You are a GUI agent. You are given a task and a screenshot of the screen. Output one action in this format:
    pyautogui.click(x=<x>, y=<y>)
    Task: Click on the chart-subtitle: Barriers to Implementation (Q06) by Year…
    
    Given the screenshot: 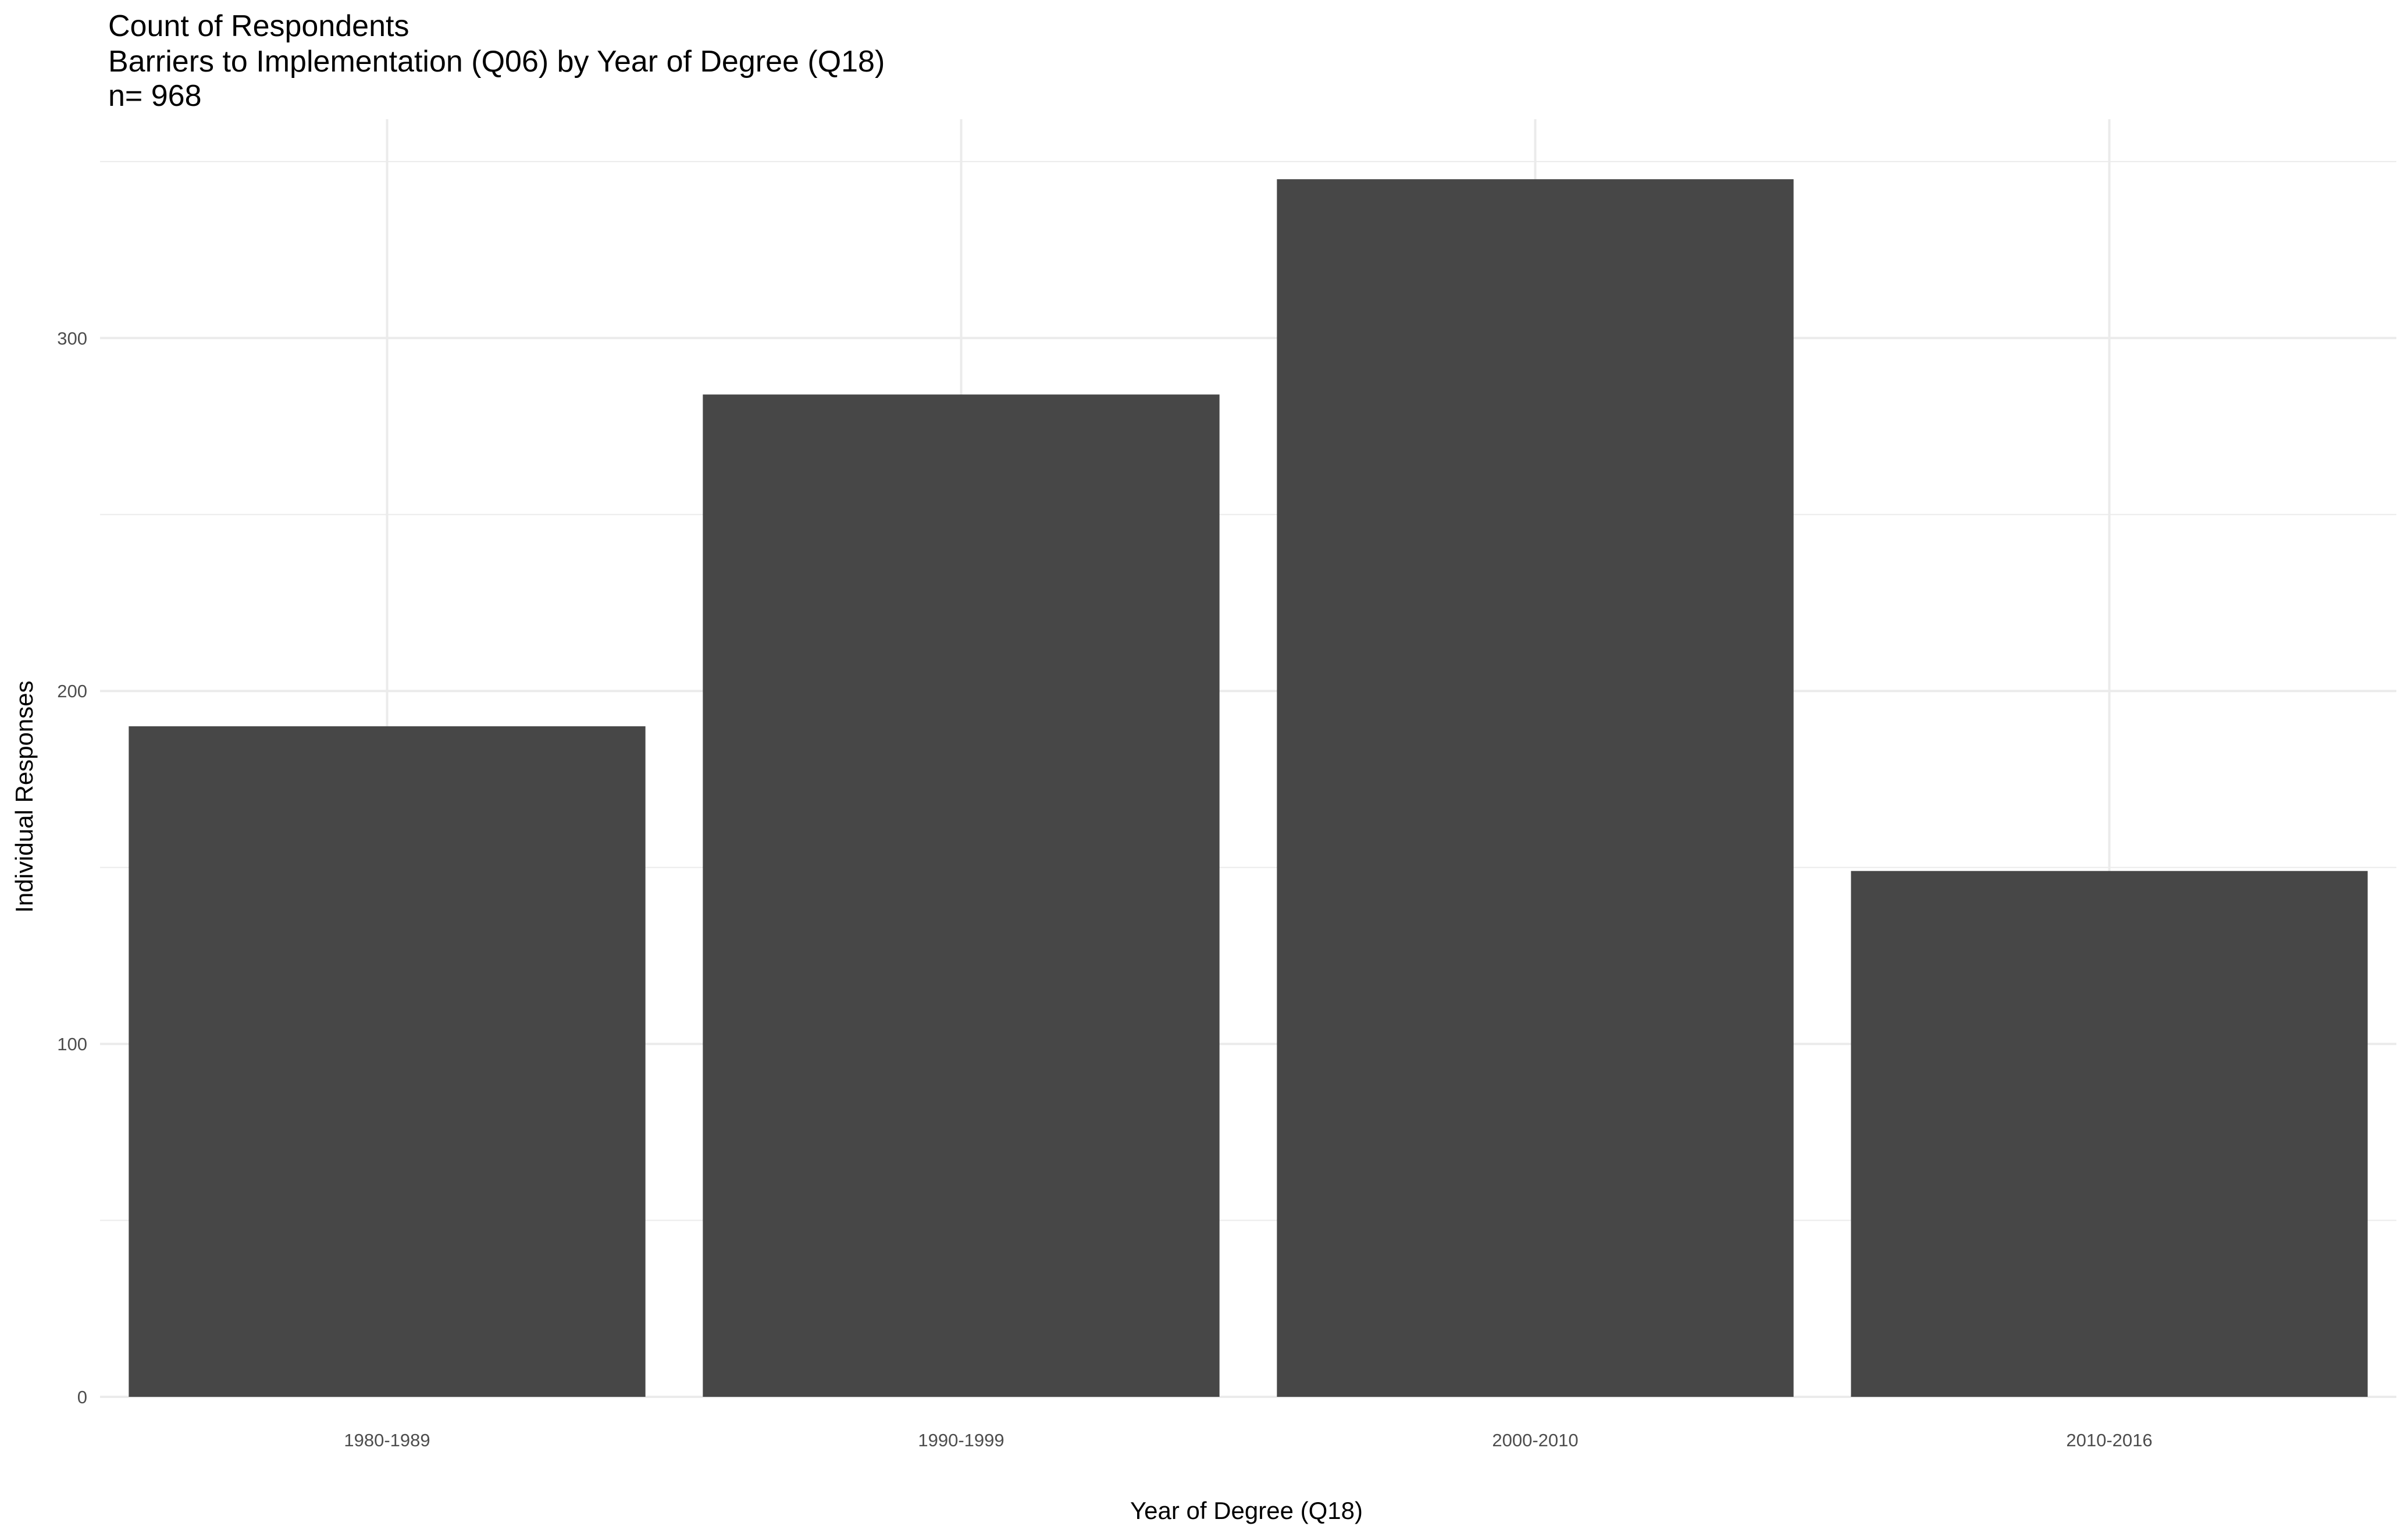 What is the action you would take?
    pyautogui.click(x=496, y=62)
    